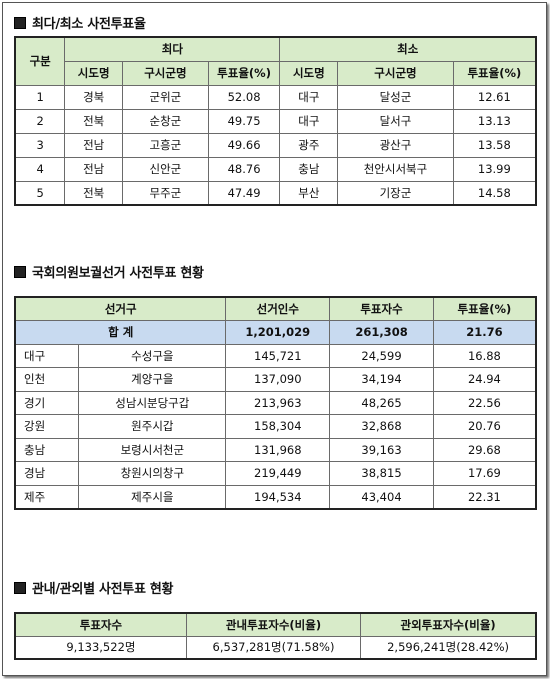 Image resolution: width=550 pixels, height=679 pixels. I want to click on table-row: 4 전남 신안군 48.76 충남 천안시서북구 13.99, so click(275, 169).